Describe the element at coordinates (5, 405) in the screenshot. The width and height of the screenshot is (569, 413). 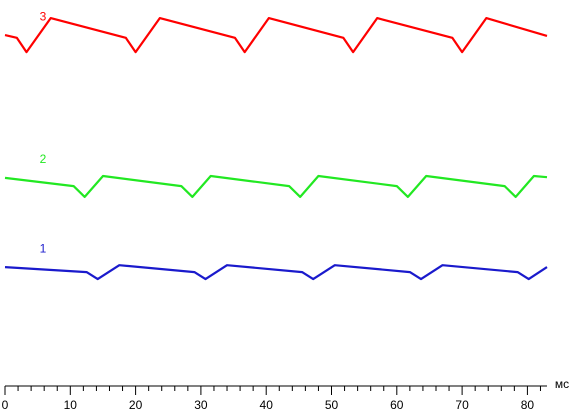
I see `x-tick-label: 0` at that location.